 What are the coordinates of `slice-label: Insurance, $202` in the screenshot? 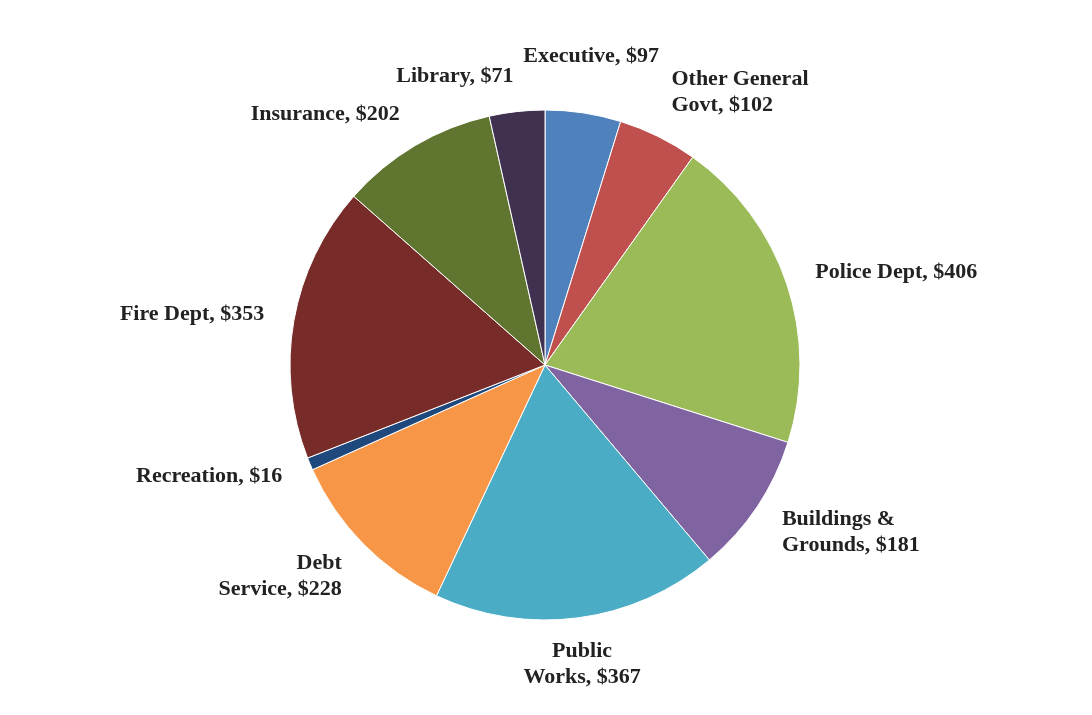 It's located at (325, 113).